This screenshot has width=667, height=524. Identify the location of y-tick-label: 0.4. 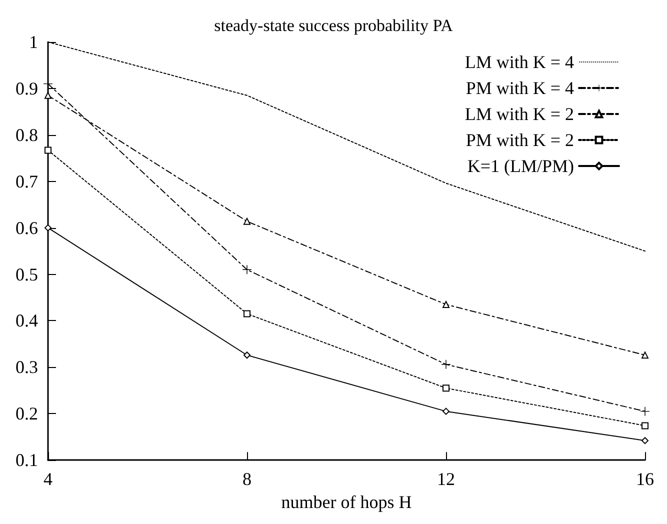
(27, 320).